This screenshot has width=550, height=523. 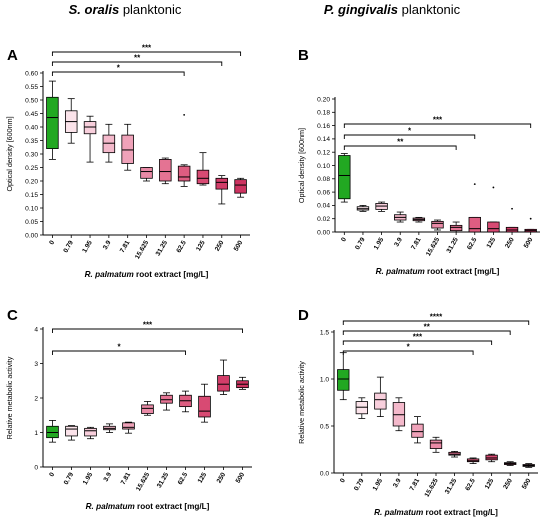 I want to click on y-tick-label: 2, so click(x=36, y=398).